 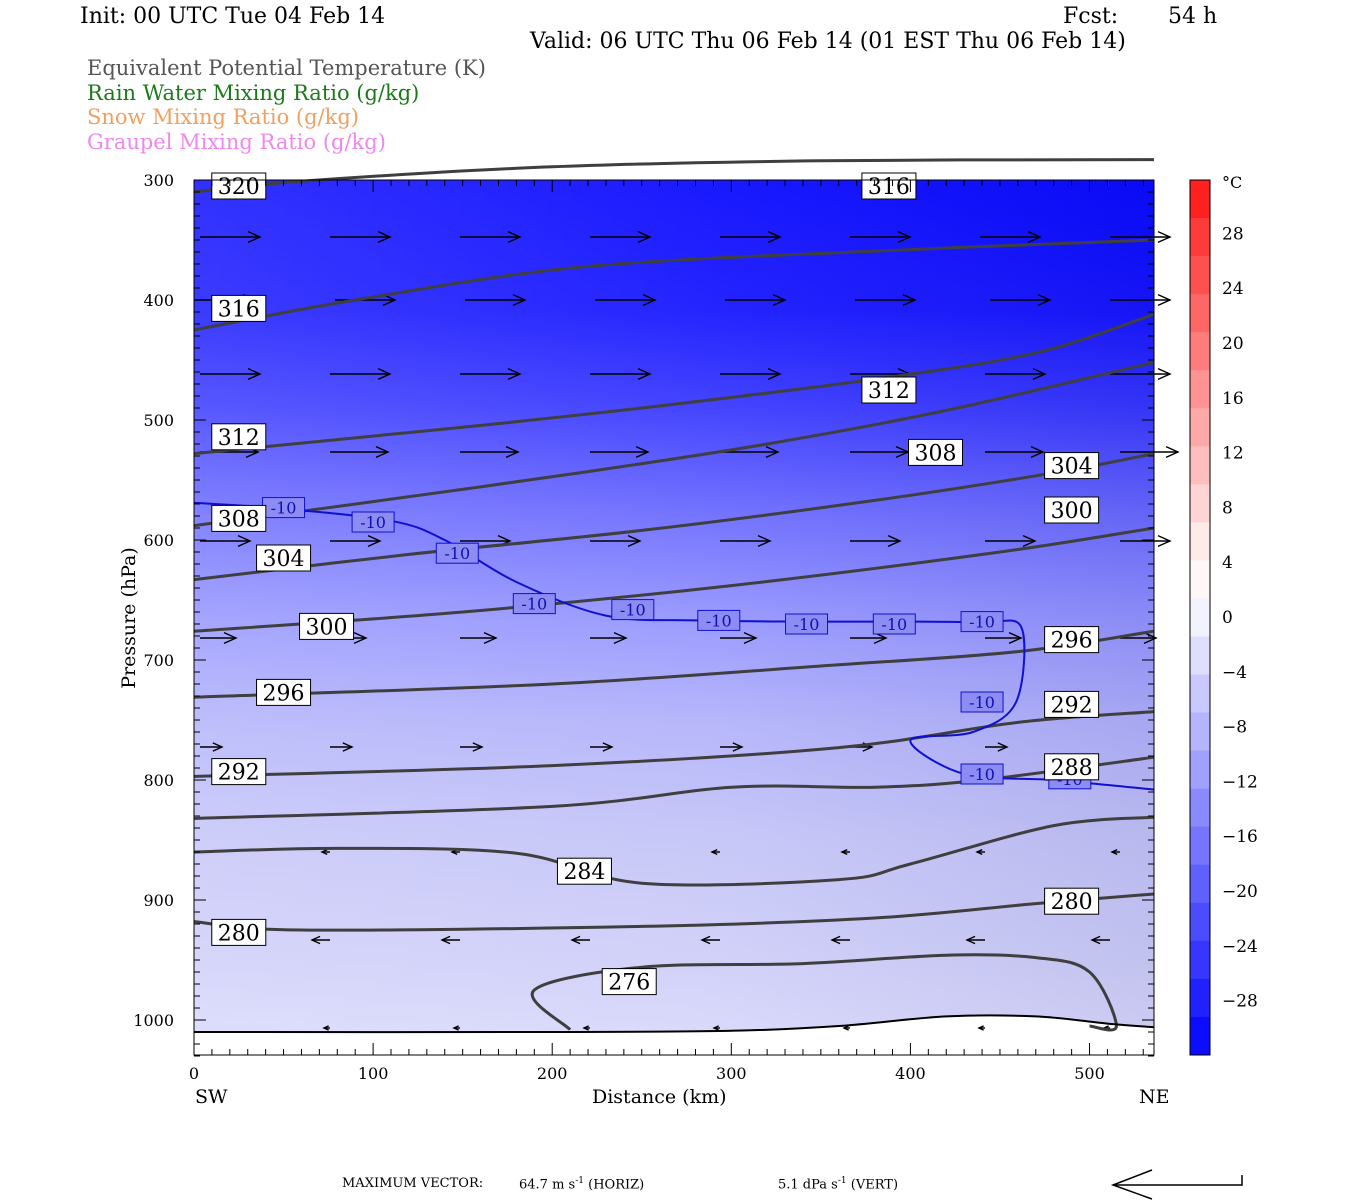 I want to click on theta-e-label: 288, so click(x=1072, y=768).